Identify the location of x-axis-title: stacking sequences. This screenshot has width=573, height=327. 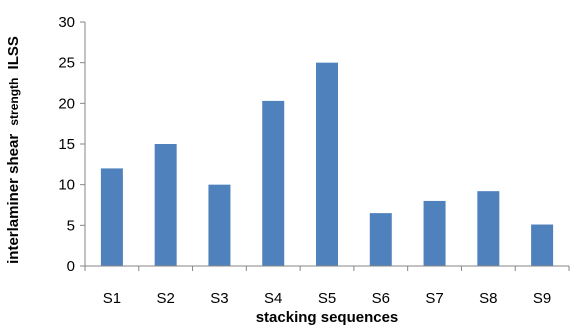
(327, 317).